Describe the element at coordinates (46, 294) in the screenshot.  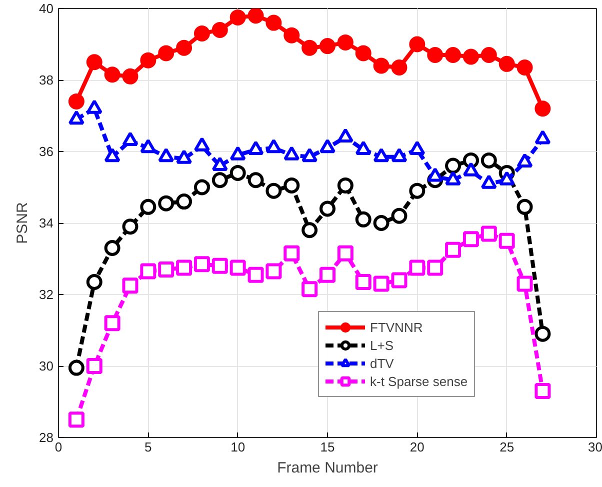
I see `y-tick-label: 32` at that location.